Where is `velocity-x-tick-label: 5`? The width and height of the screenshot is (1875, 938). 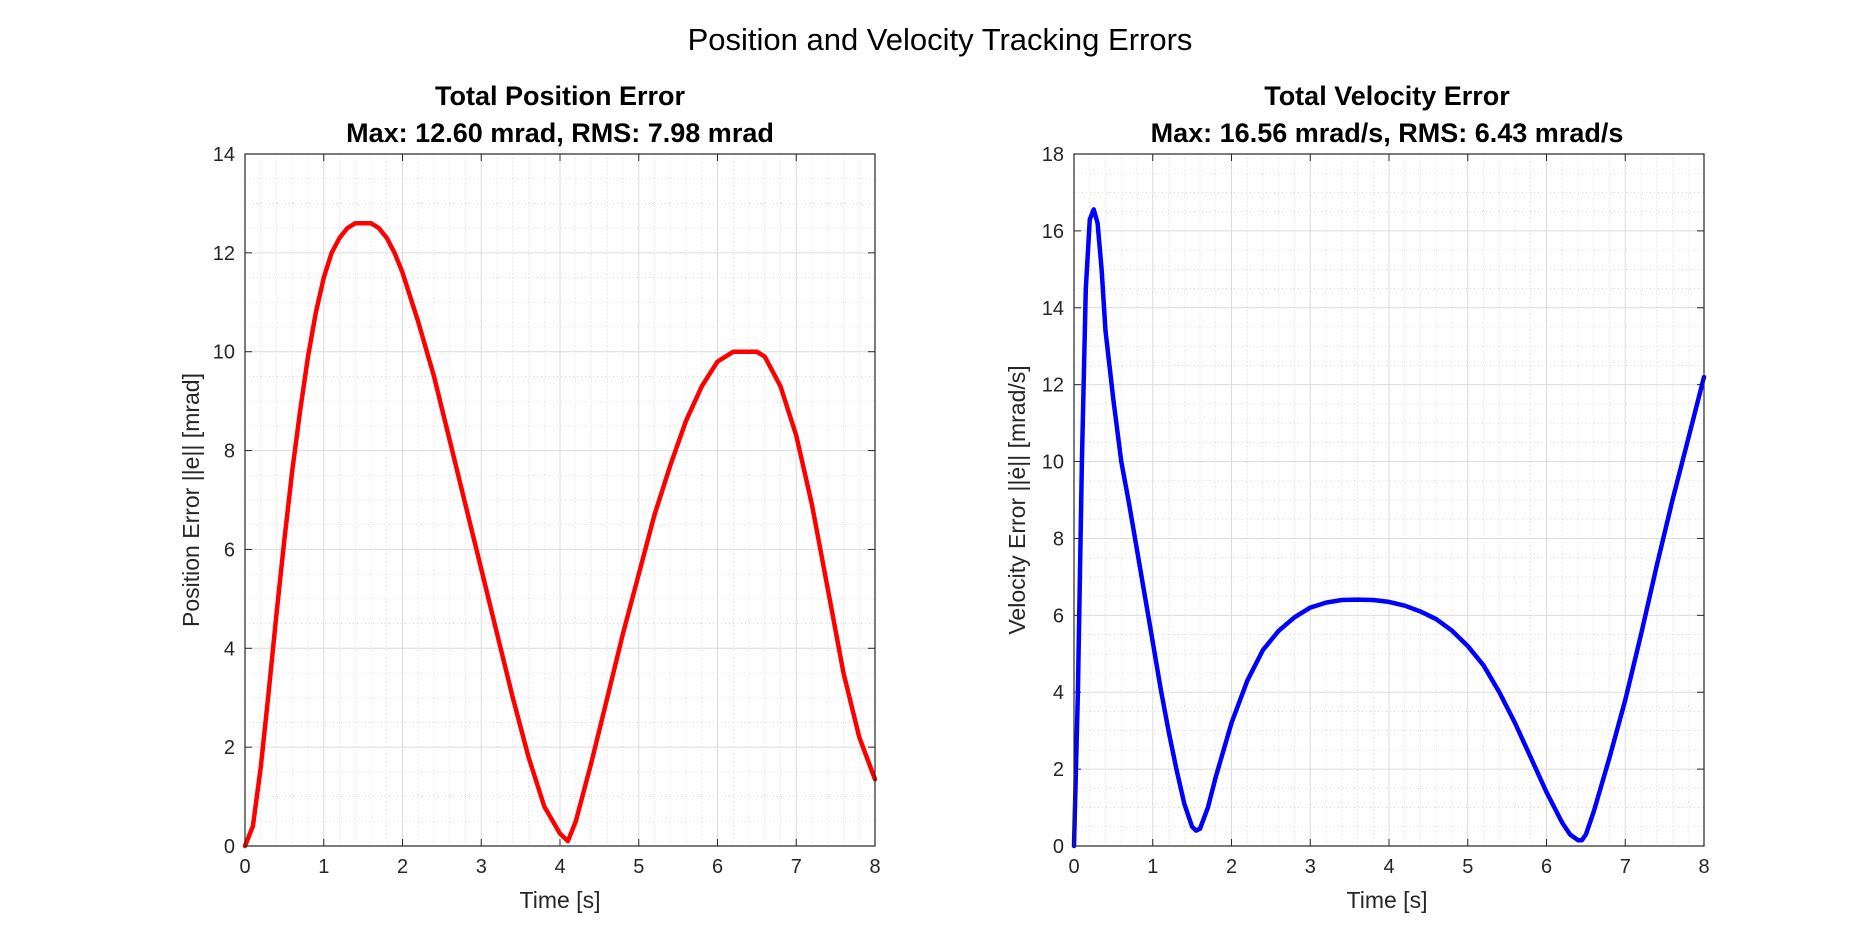 velocity-x-tick-label: 5 is located at coordinates (1467, 867).